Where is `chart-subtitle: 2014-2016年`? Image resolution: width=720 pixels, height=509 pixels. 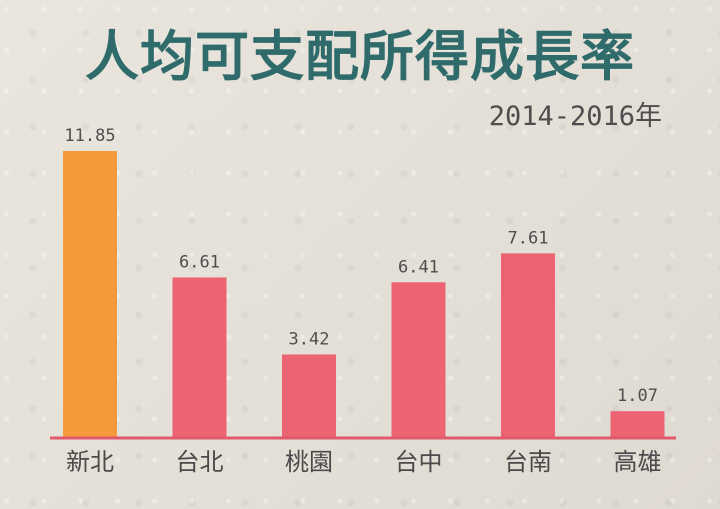
chart-subtitle: 2014-2016年 is located at coordinates (575, 116).